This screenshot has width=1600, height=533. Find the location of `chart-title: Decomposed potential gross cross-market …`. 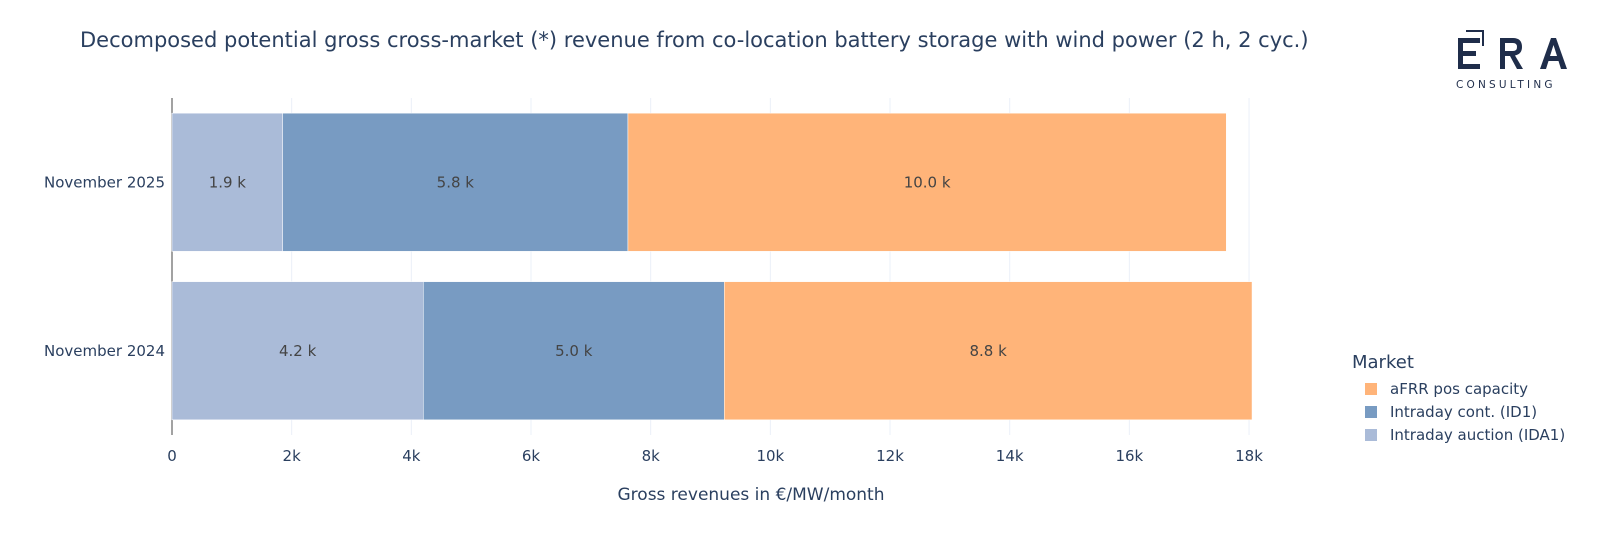

chart-title: Decomposed potential gross cross-market … is located at coordinates (694, 40).